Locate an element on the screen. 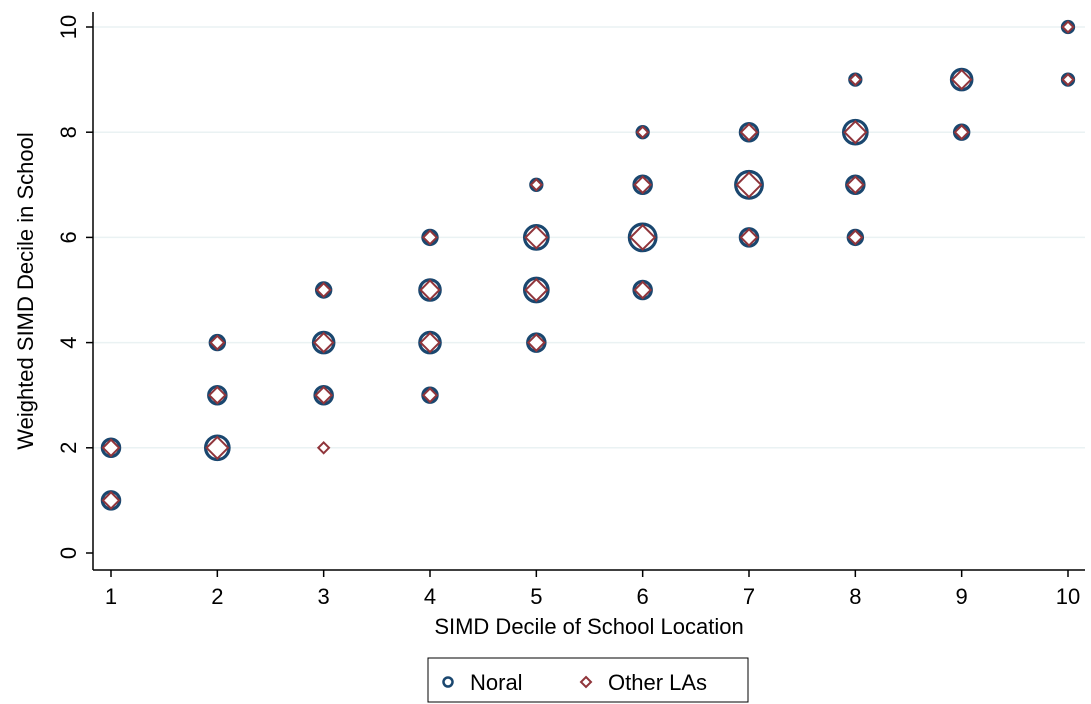 The height and width of the screenshot is (704, 1091). x-tick-label: 2 is located at coordinates (217, 596).